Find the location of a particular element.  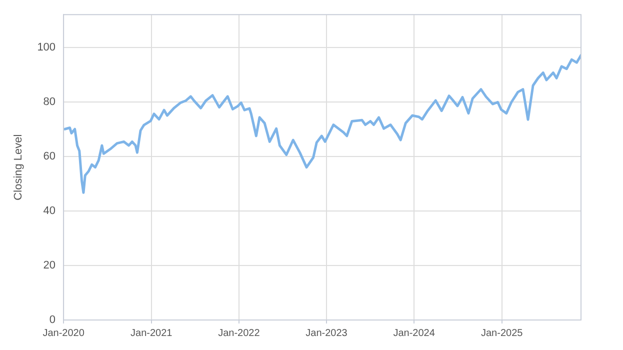

y-tick-label: 60 is located at coordinates (49, 156).